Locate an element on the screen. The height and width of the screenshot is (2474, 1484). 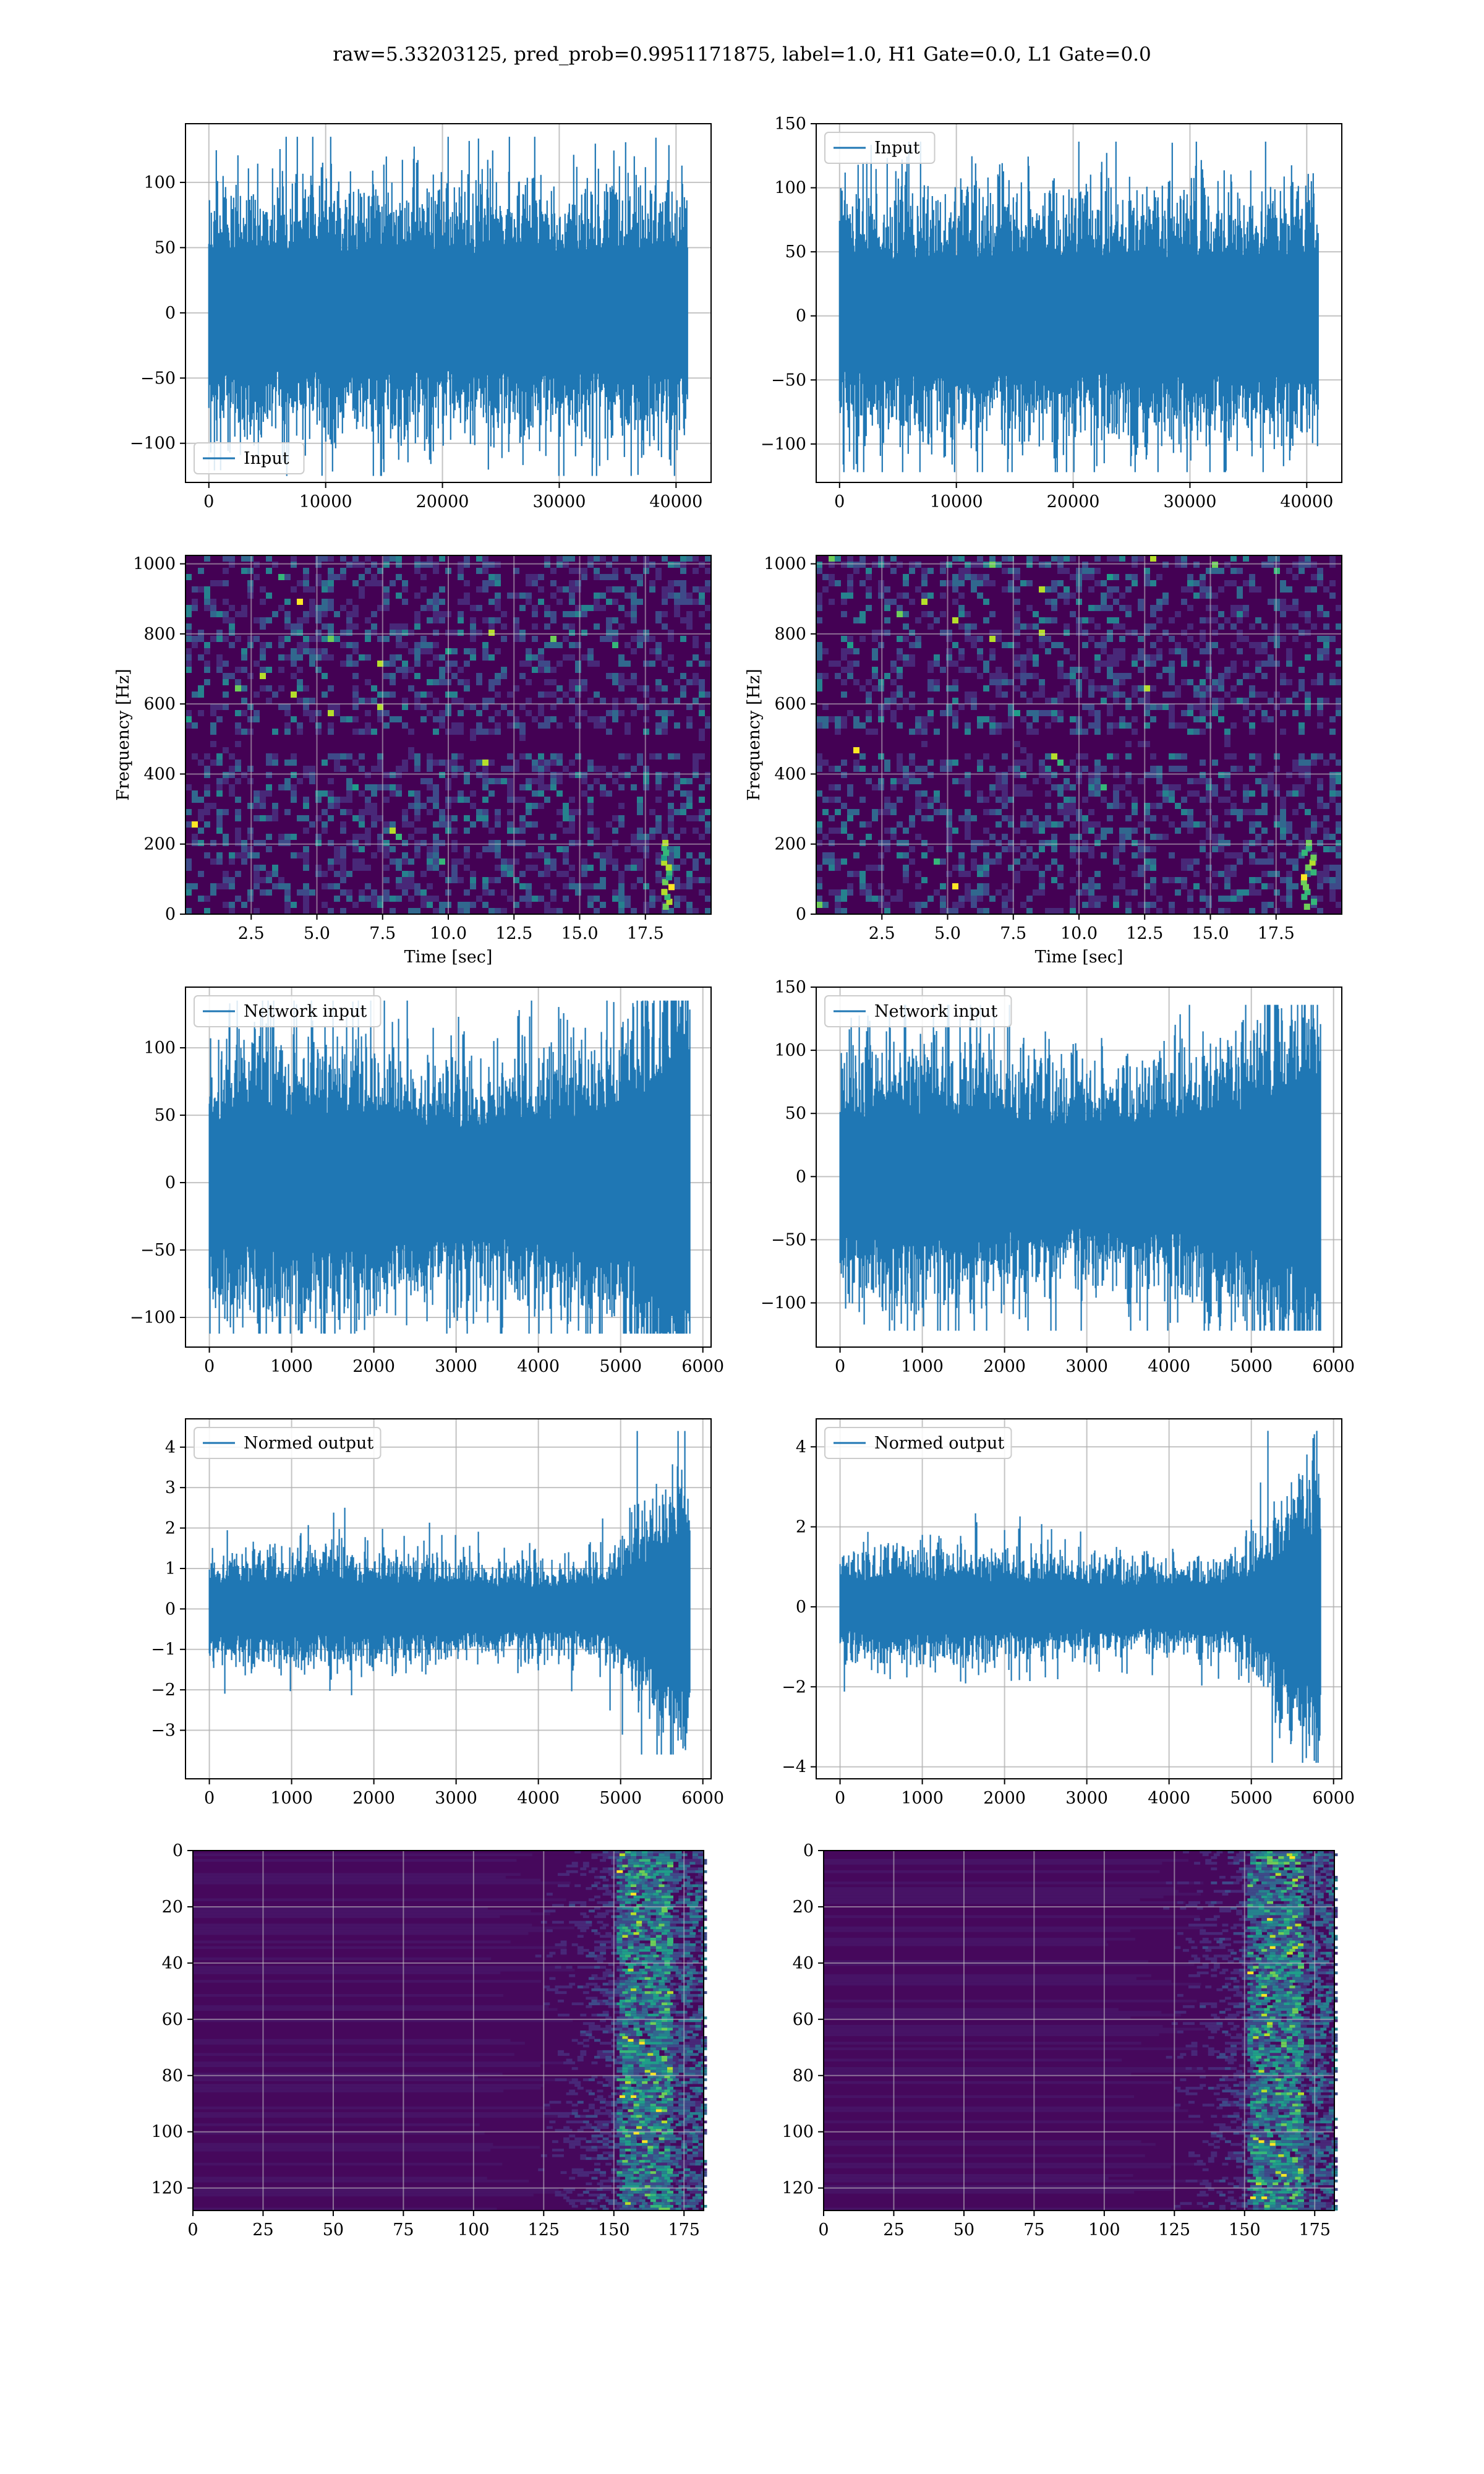
x-tick-label: 5000 is located at coordinates (620, 1798).